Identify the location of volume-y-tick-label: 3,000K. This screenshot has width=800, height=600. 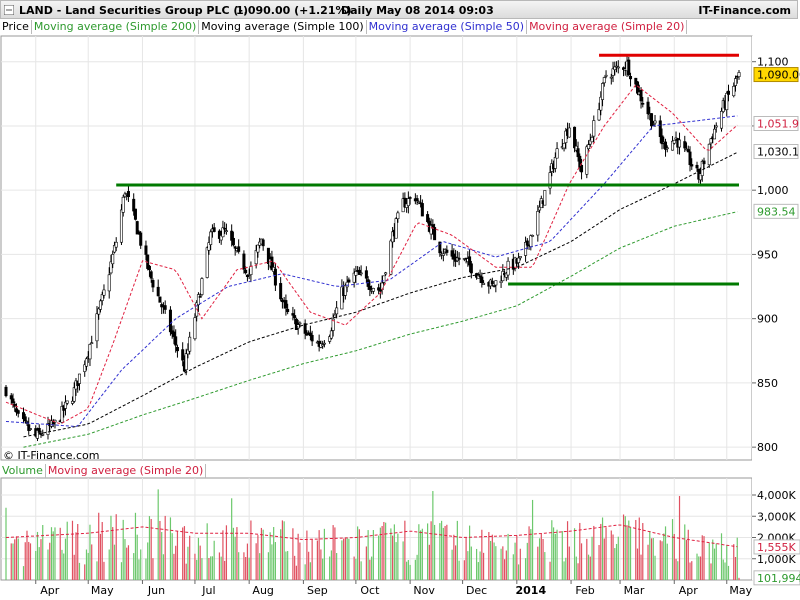
(776, 516).